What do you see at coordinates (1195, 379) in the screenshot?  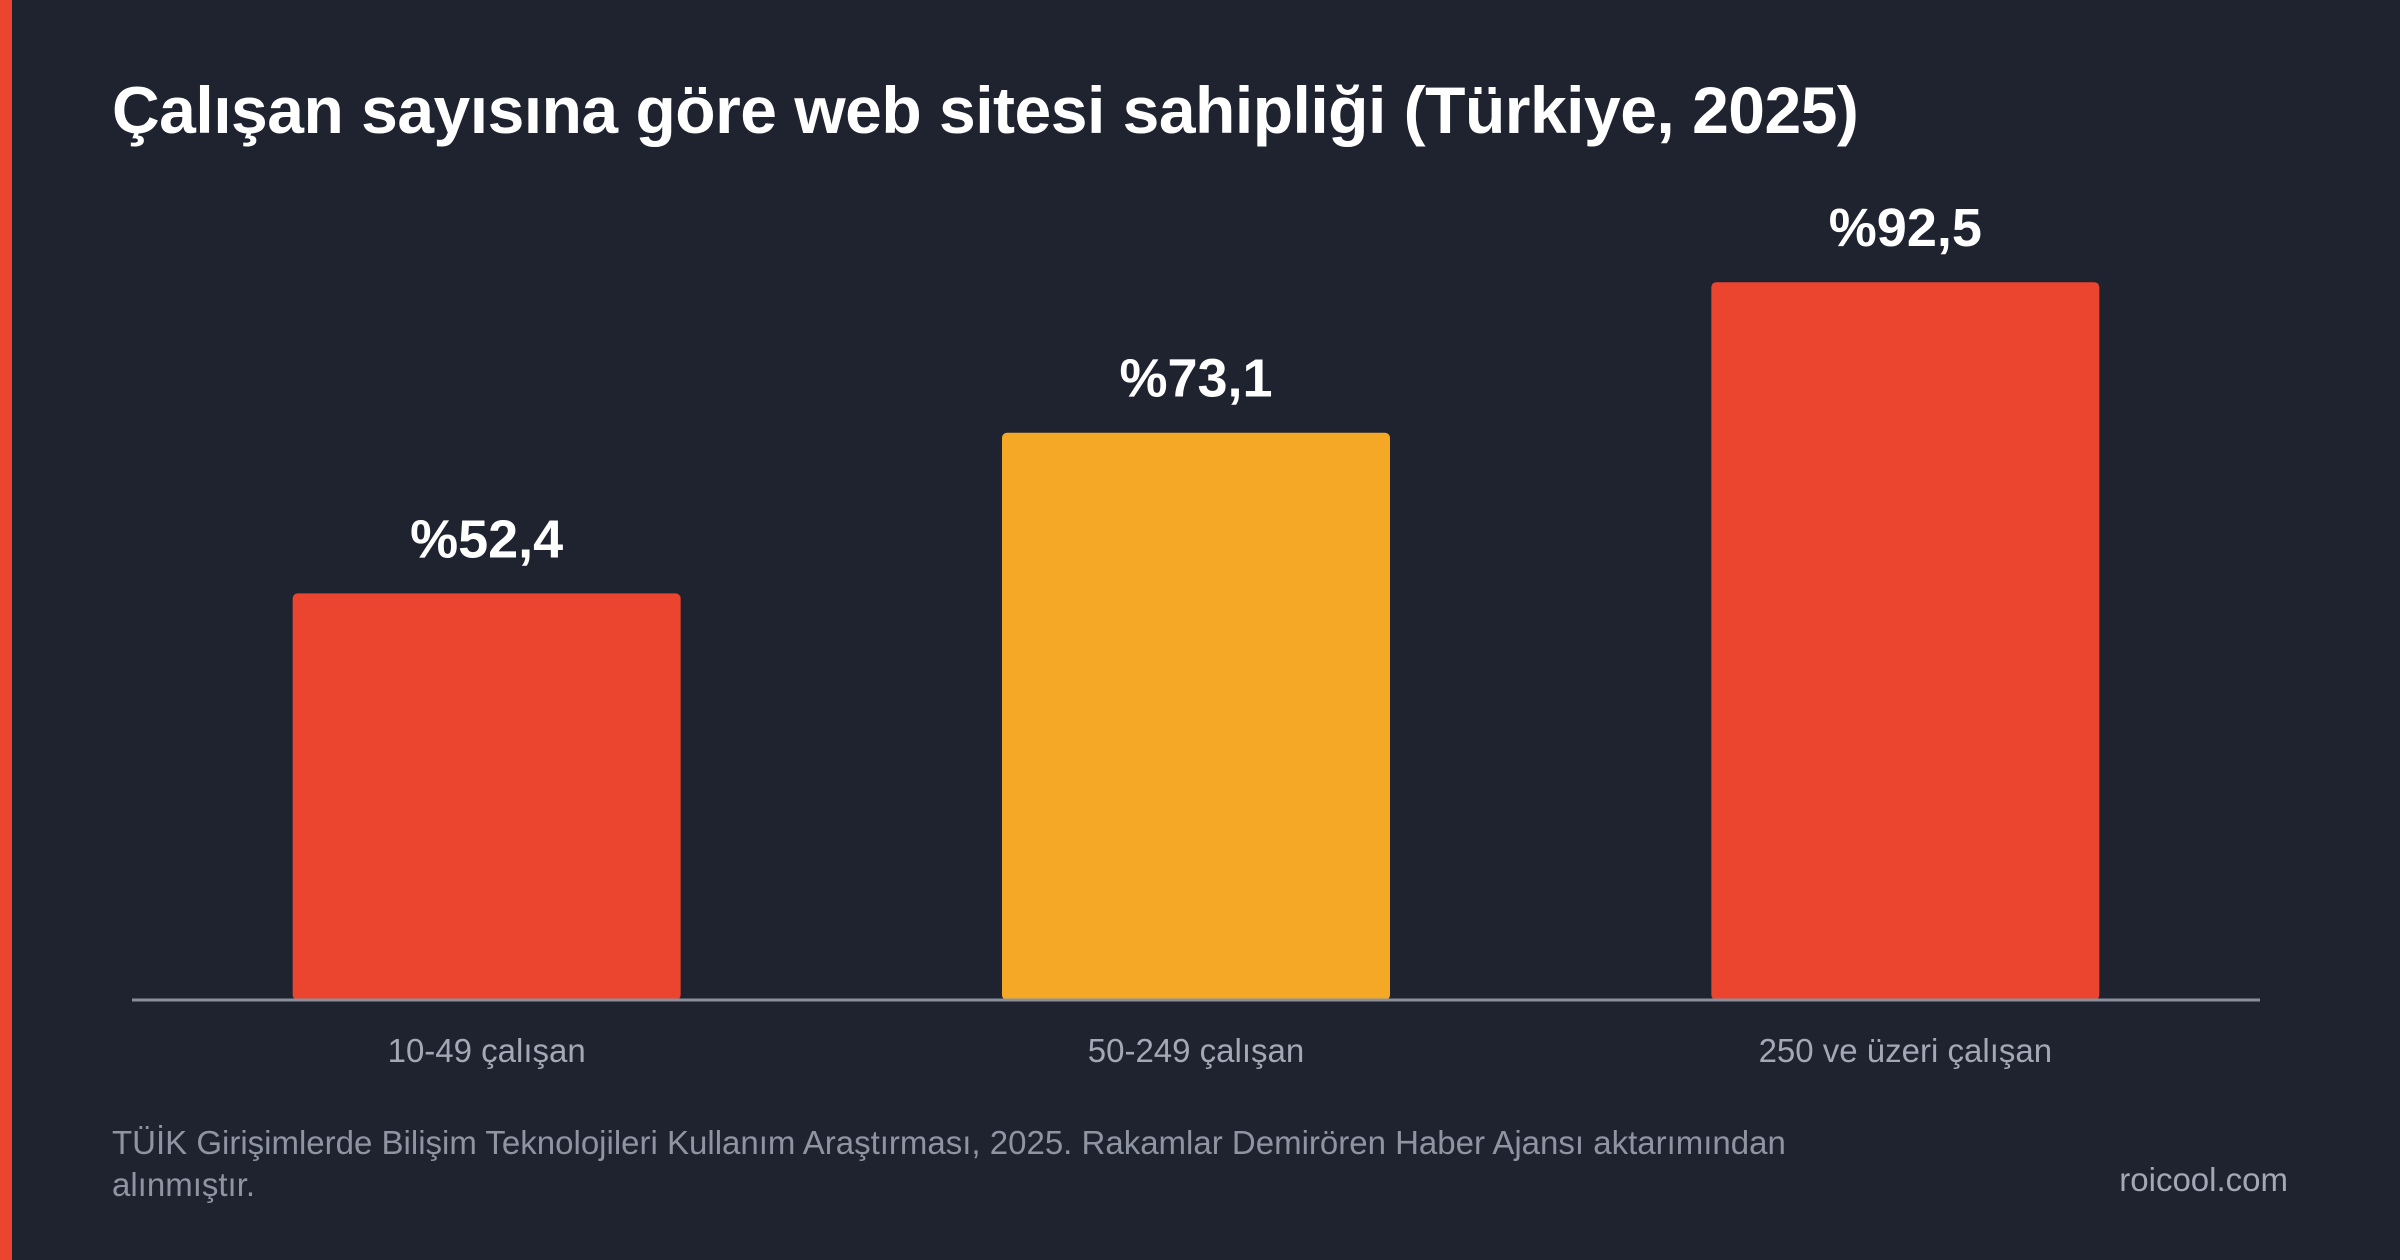 I see `bar-value-label: %73,1` at bounding box center [1195, 379].